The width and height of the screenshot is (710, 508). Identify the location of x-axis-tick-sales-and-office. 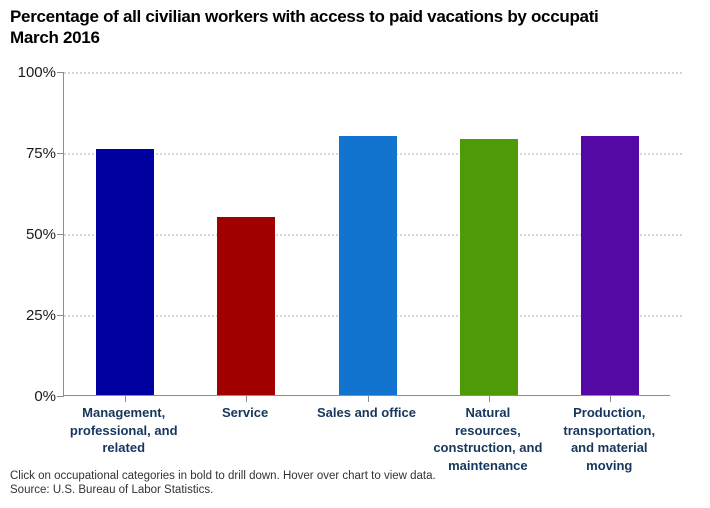
(368, 399).